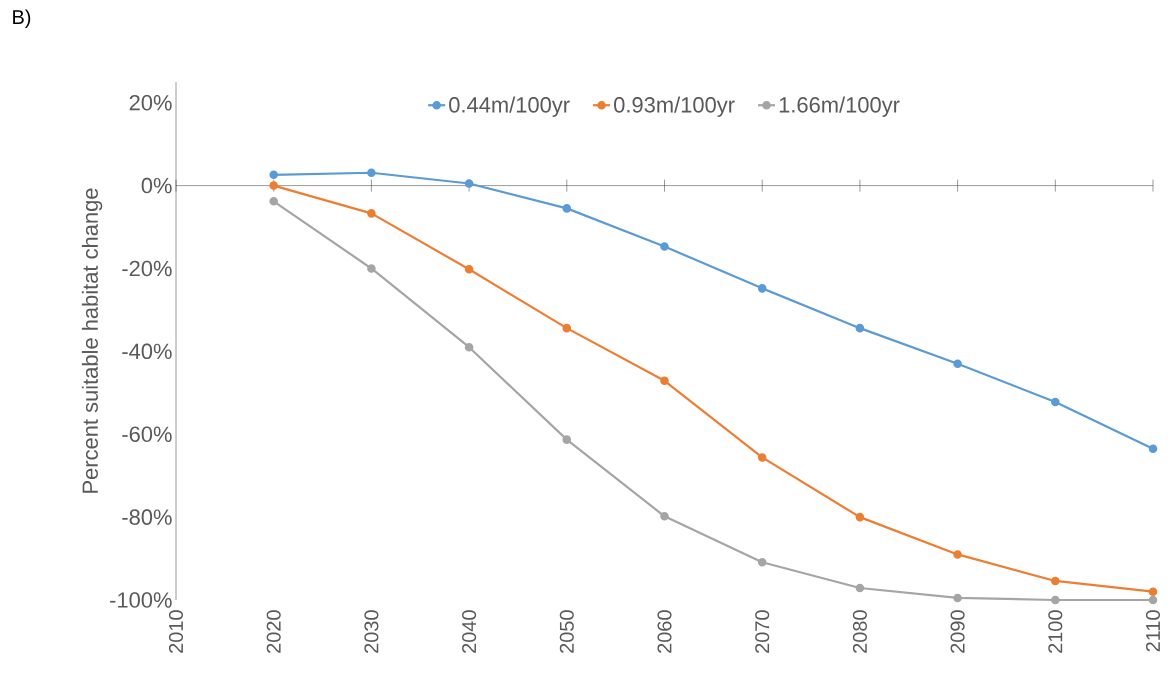 This screenshot has height=698, width=1175. Describe the element at coordinates (1153, 631) in the screenshot. I see `x-tick-label: 2110` at that location.